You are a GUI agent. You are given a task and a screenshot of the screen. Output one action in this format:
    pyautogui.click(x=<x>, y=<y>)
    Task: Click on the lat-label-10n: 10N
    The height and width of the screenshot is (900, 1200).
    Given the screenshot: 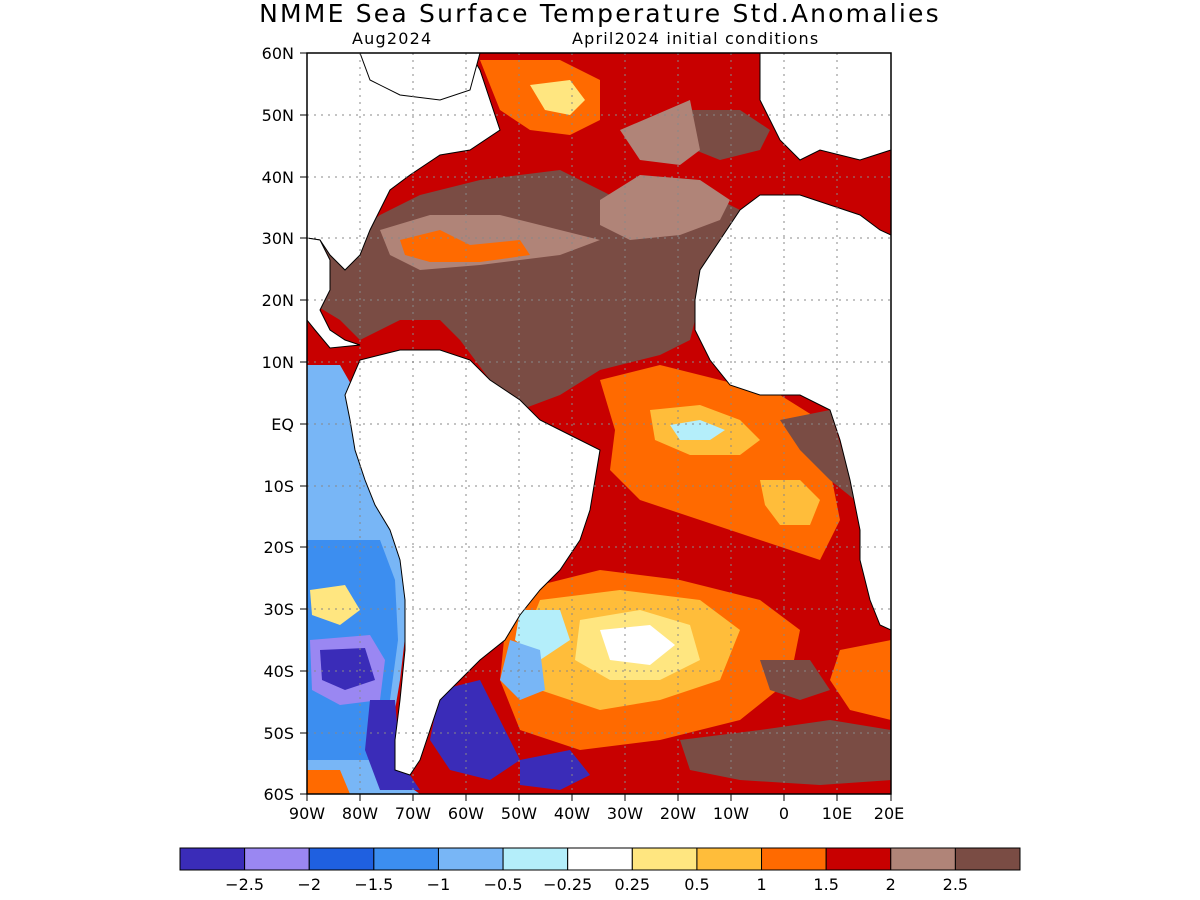 What is the action you would take?
    pyautogui.click(x=278, y=362)
    